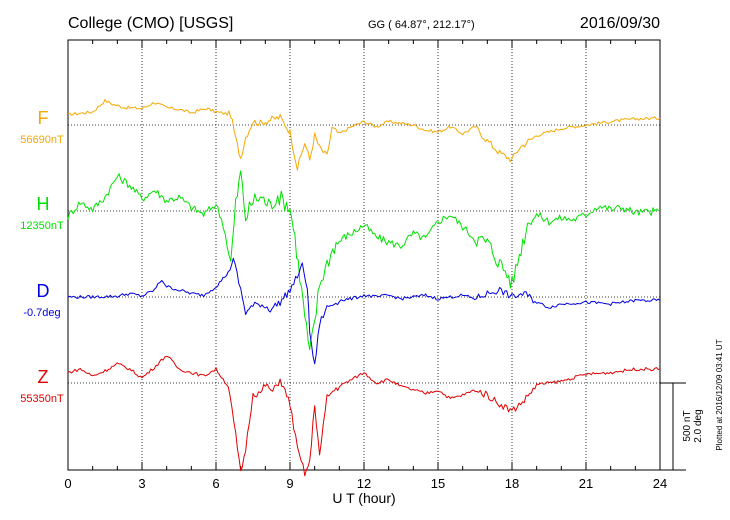  Describe the element at coordinates (363, 498) in the screenshot. I see `x-axis-label: U T (hour)` at that location.